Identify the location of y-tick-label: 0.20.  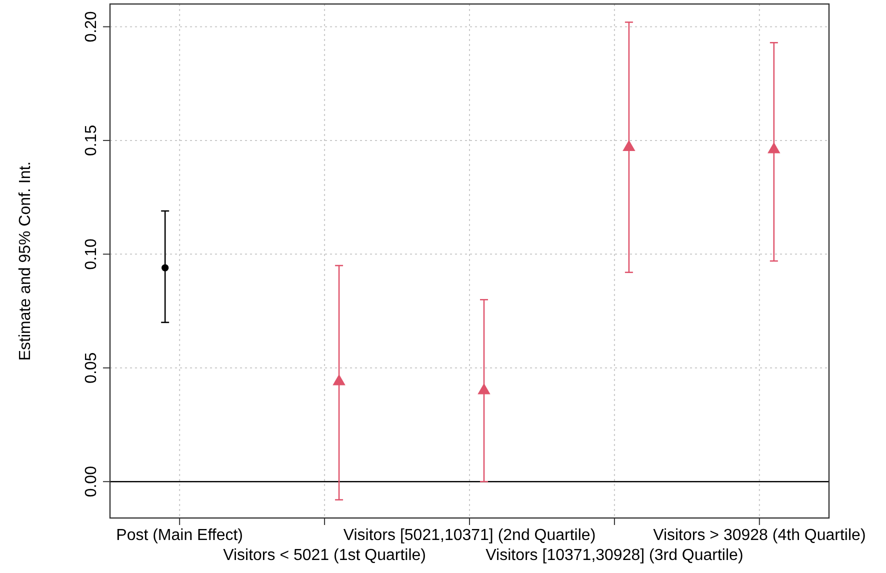
(91, 26).